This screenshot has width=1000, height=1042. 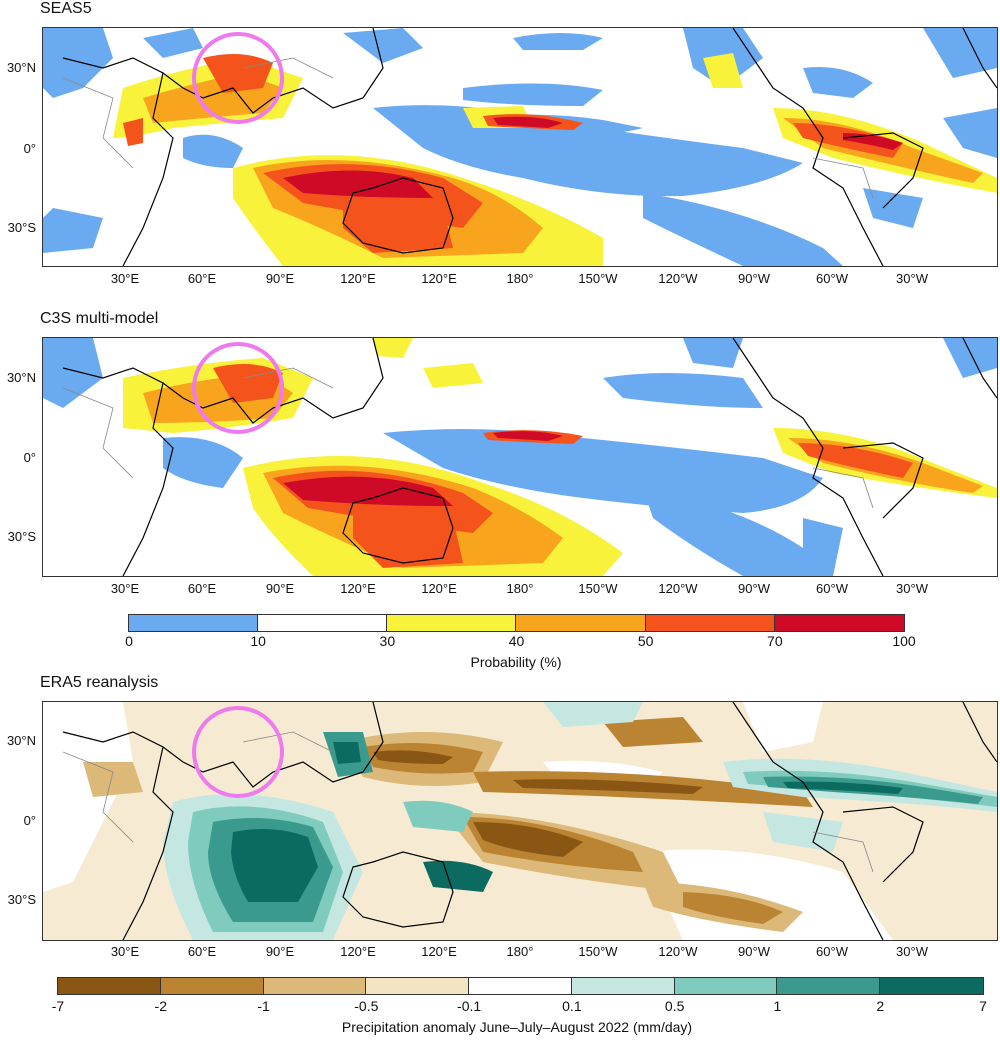 What do you see at coordinates (674, 1006) in the screenshot?
I see `colorbar-tick-label: 0.5` at bounding box center [674, 1006].